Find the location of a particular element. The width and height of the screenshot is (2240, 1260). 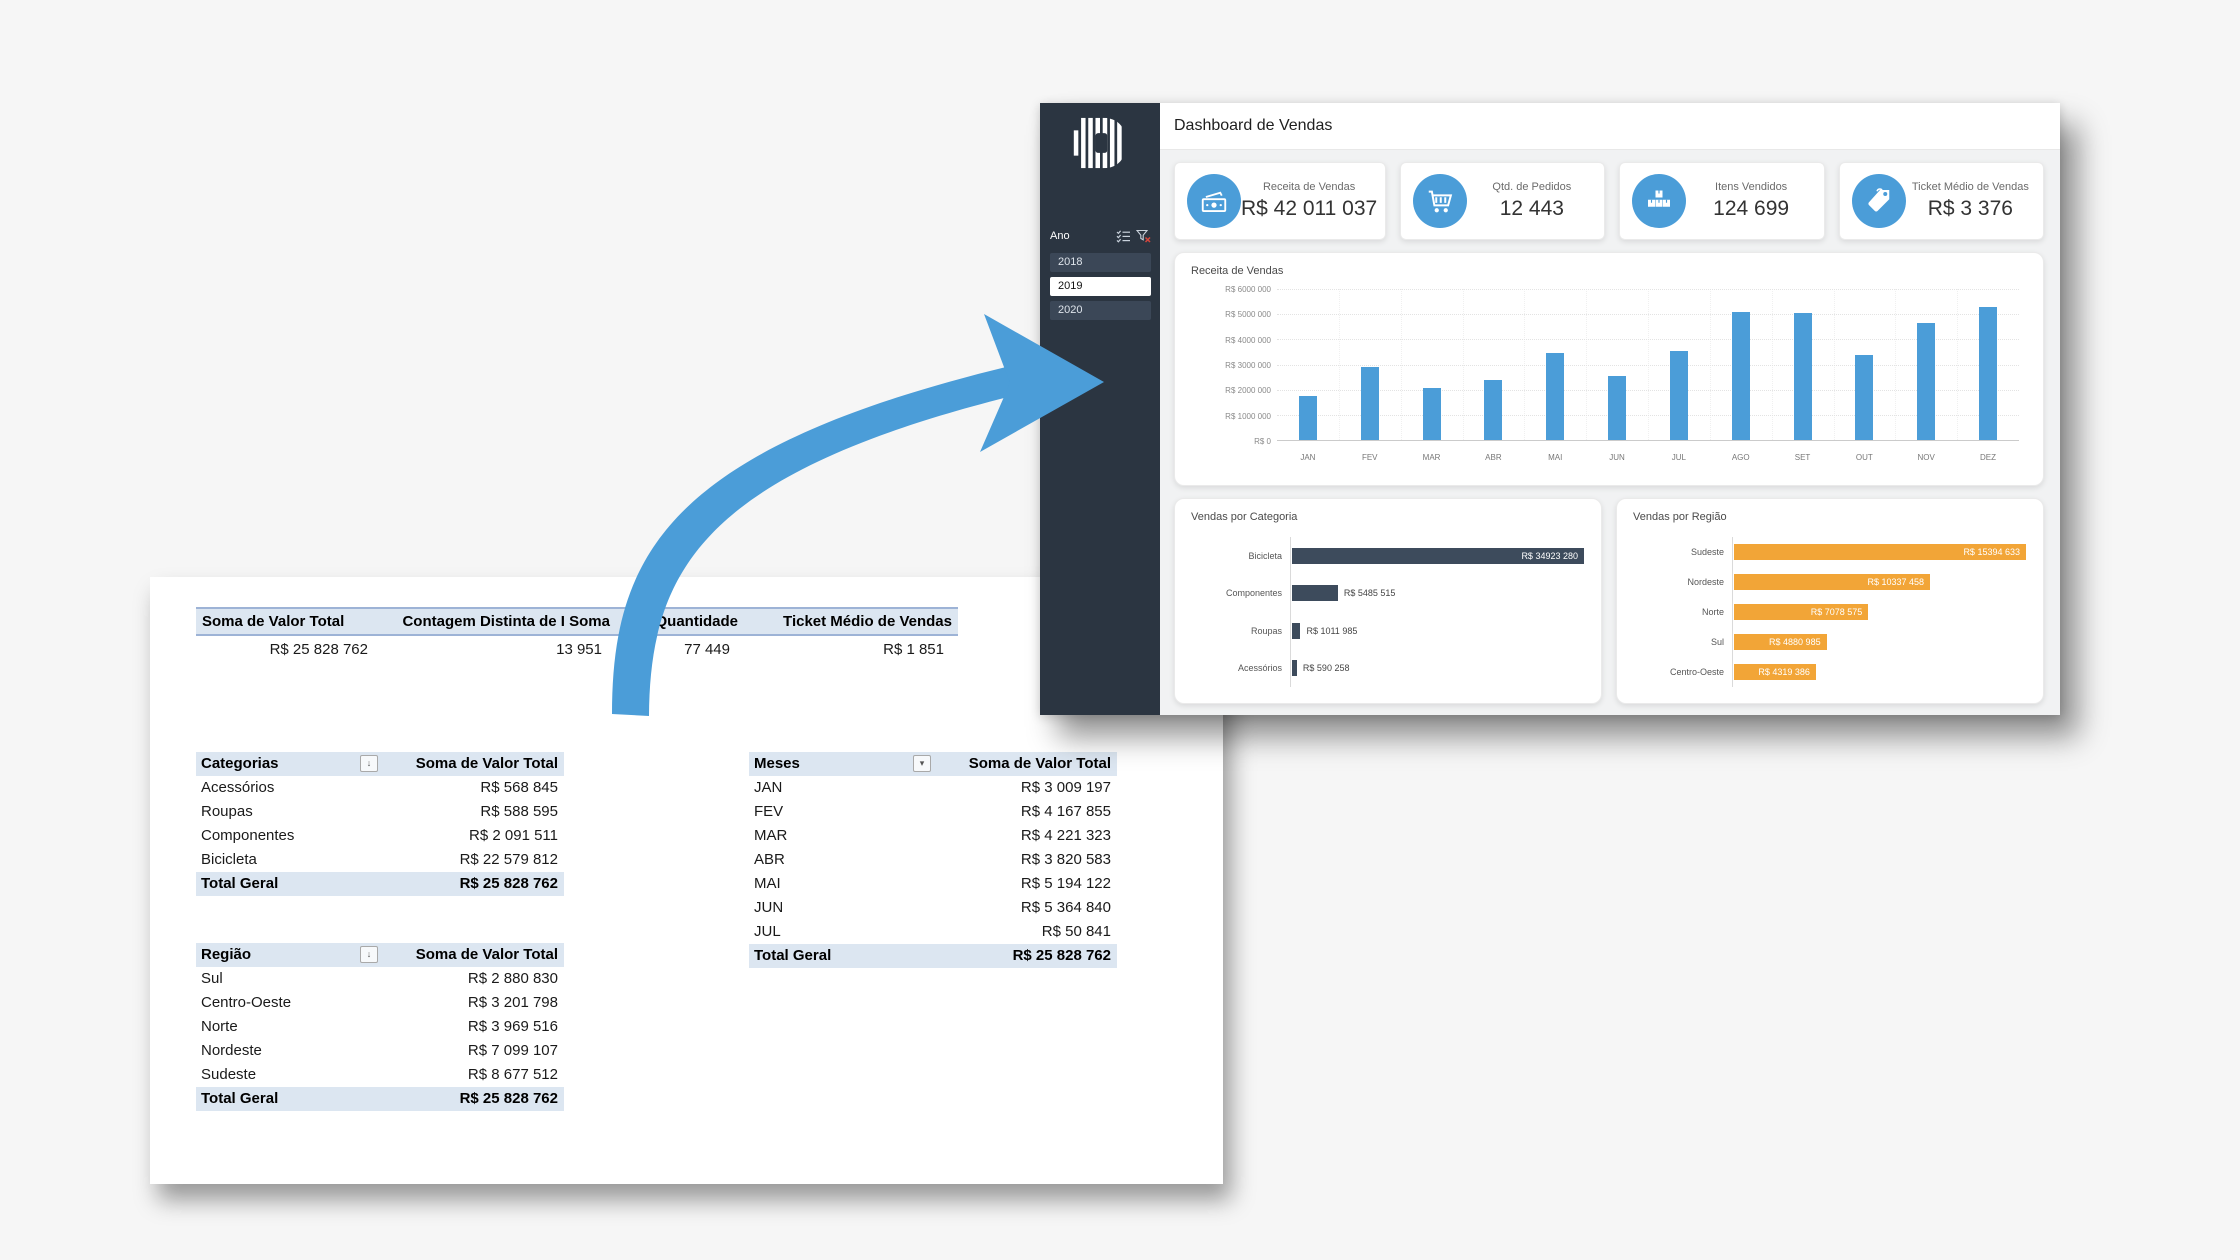

year-slicer: Ano 2018 2019 2020 is located at coordinates (1100, 276).